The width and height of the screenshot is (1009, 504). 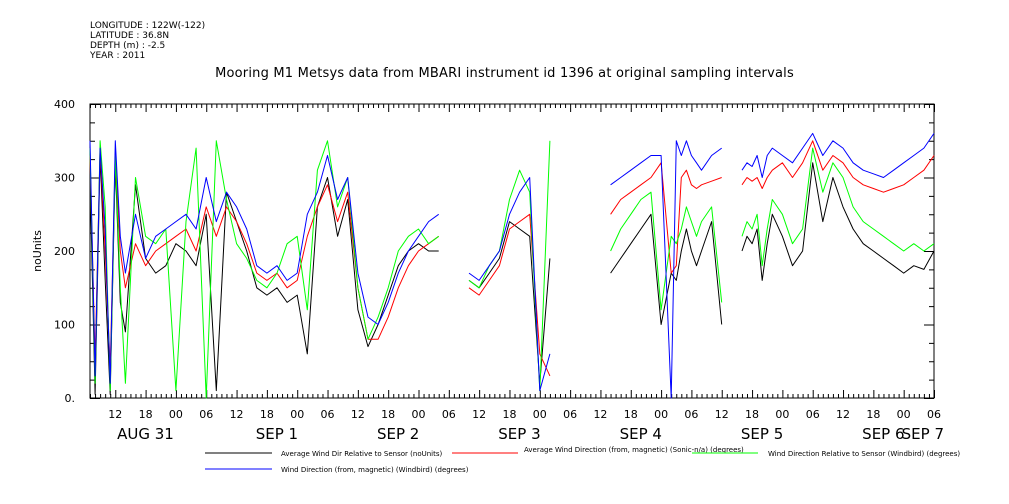 I want to click on depth-text: DEPTH (m) : -2.5, so click(x=128, y=46).